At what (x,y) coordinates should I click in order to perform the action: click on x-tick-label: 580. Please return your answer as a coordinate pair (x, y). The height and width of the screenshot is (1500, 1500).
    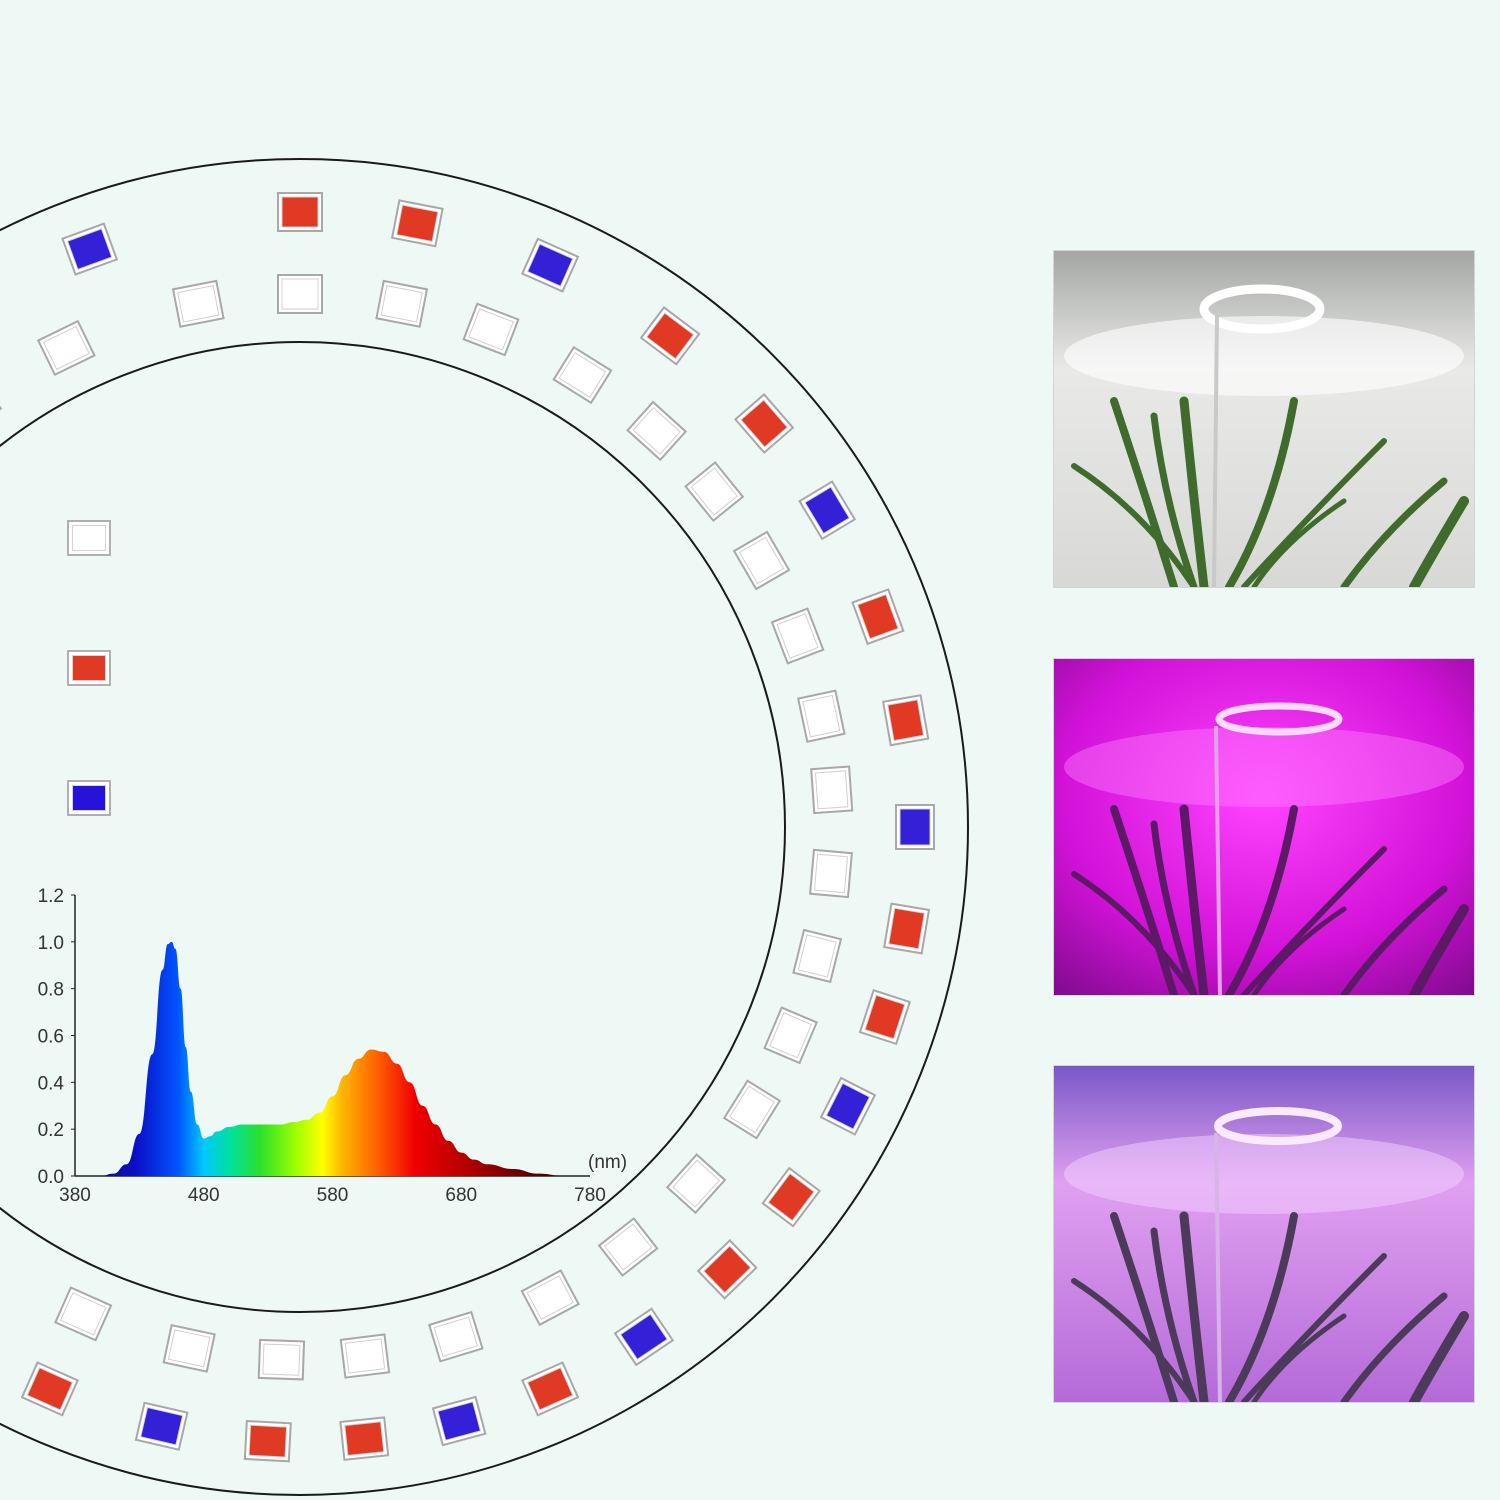
    Looking at the image, I should click on (333, 1195).